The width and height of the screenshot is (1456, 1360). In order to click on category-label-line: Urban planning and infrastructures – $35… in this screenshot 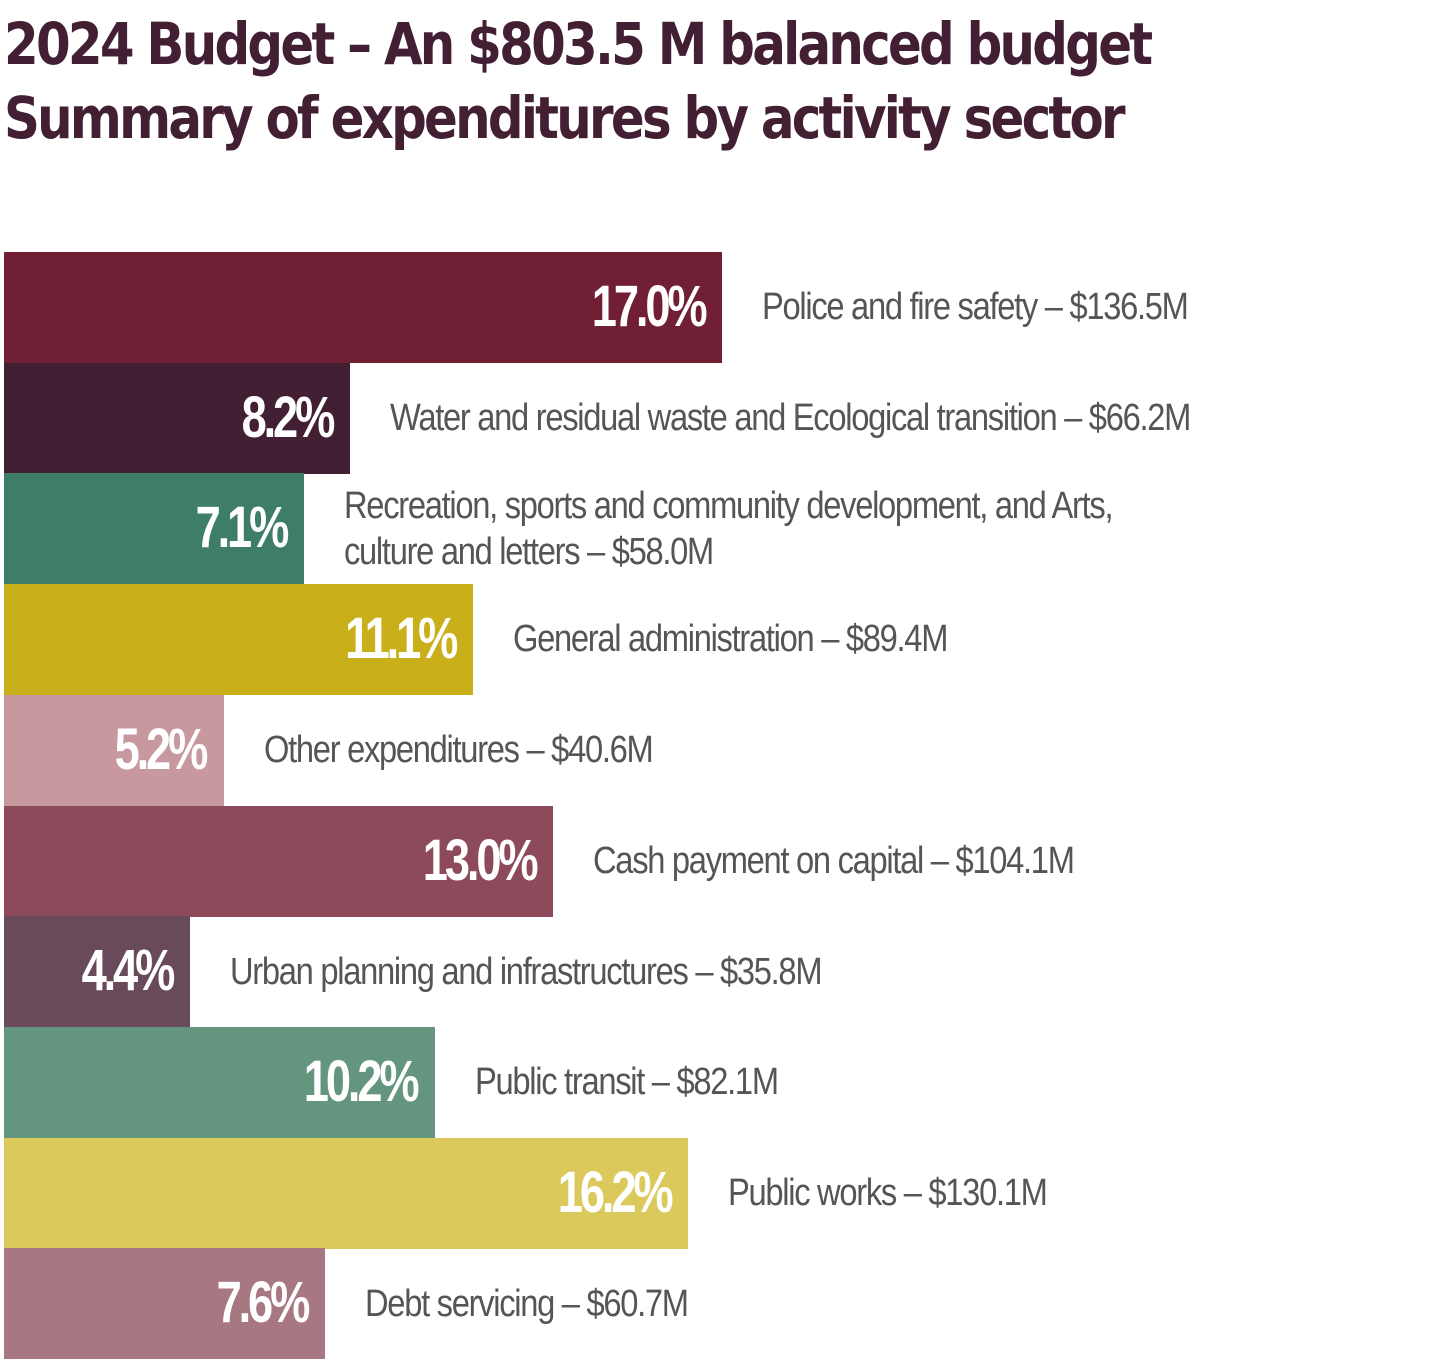, I will do `click(526, 971)`.